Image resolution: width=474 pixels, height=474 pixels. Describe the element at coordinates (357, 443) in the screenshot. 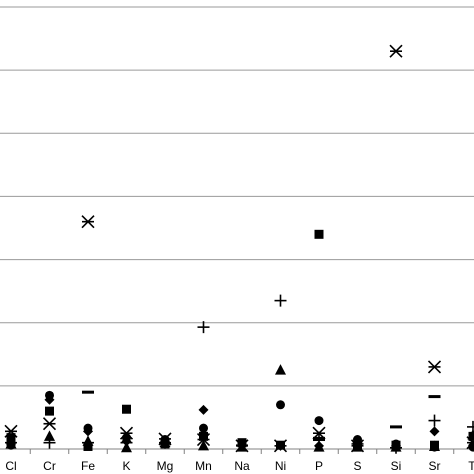

I see `point-plus-s` at that location.